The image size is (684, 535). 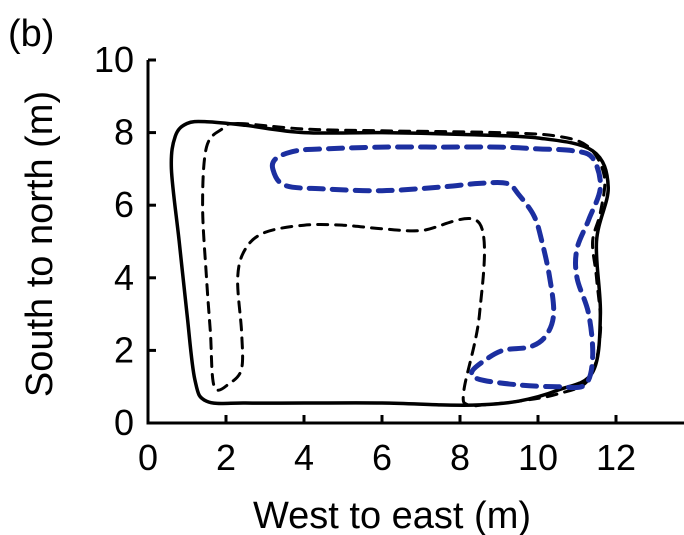 I want to click on y-axis-title: South to north (m), so click(x=40, y=244).